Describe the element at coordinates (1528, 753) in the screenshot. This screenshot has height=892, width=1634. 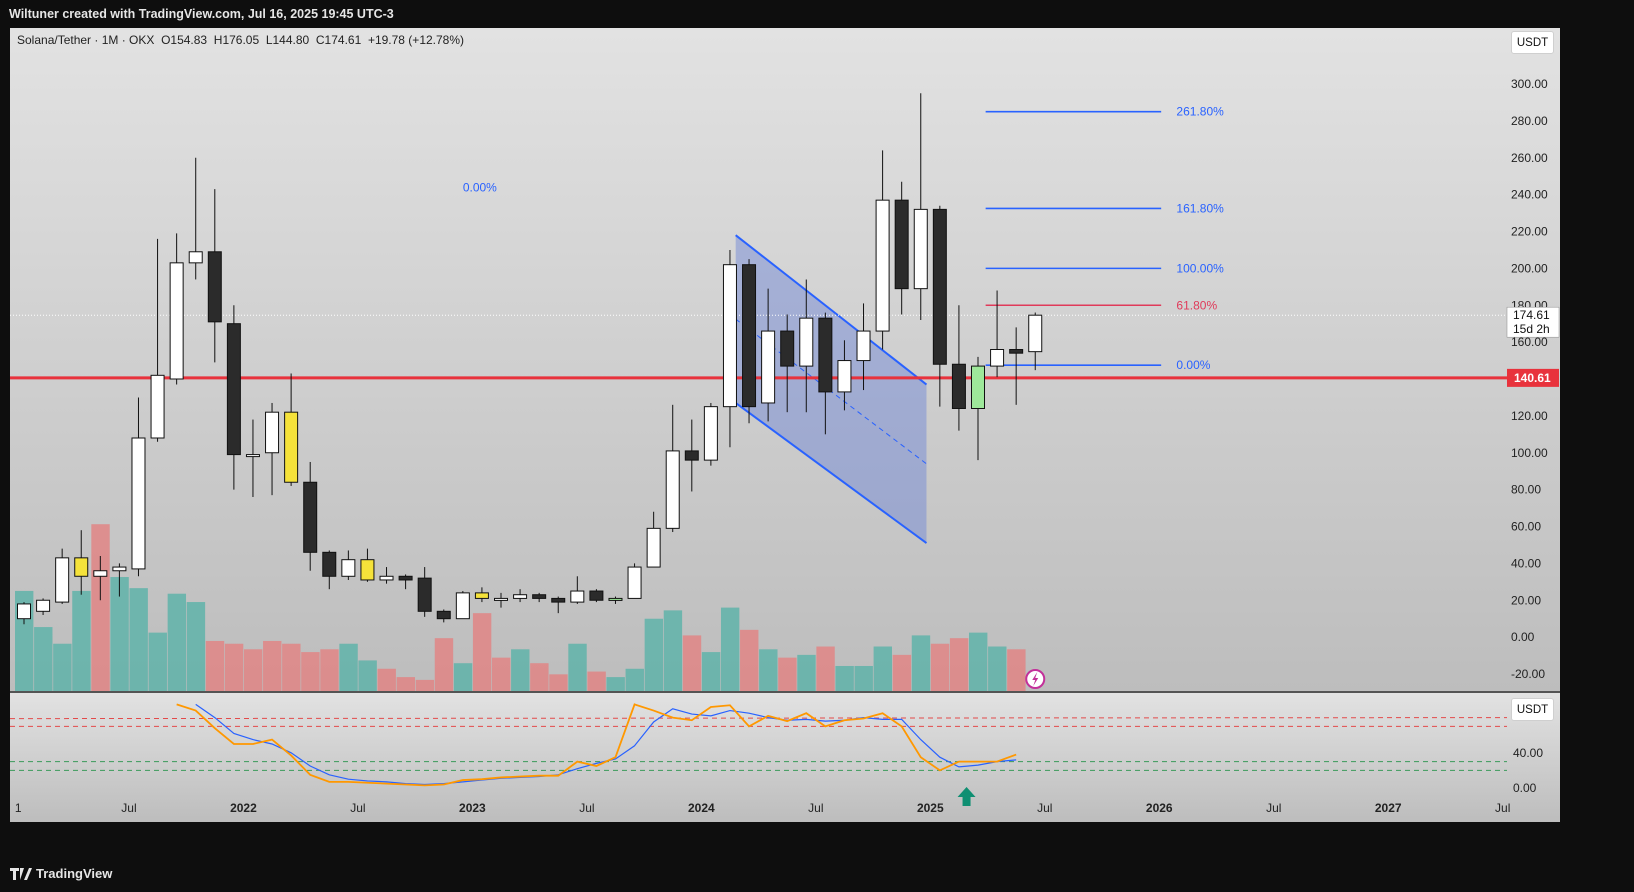
I see `rsi-y-tick-label: 40.00` at that location.